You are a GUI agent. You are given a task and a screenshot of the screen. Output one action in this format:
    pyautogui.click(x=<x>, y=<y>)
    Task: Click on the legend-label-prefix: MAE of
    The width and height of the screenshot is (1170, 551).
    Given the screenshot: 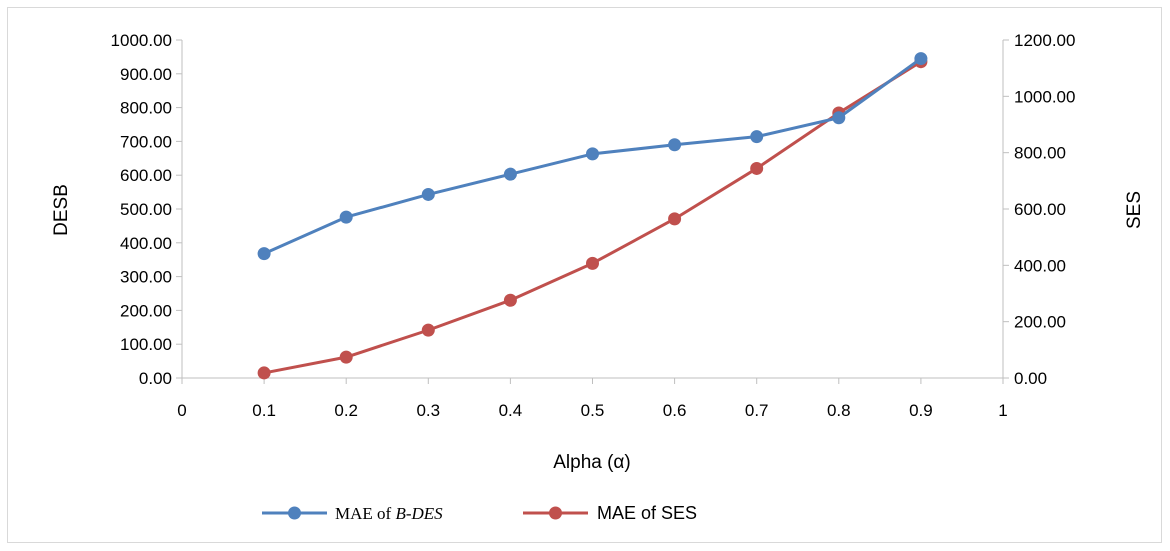 What is the action you would take?
    pyautogui.click(x=365, y=513)
    